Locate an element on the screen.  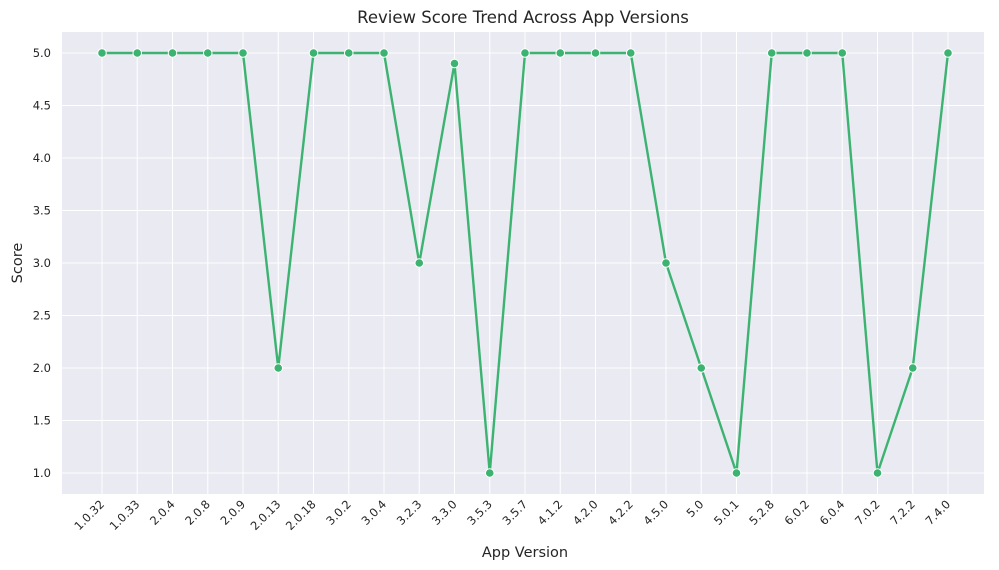
y-tick-label: 5.0 is located at coordinates (42, 53).